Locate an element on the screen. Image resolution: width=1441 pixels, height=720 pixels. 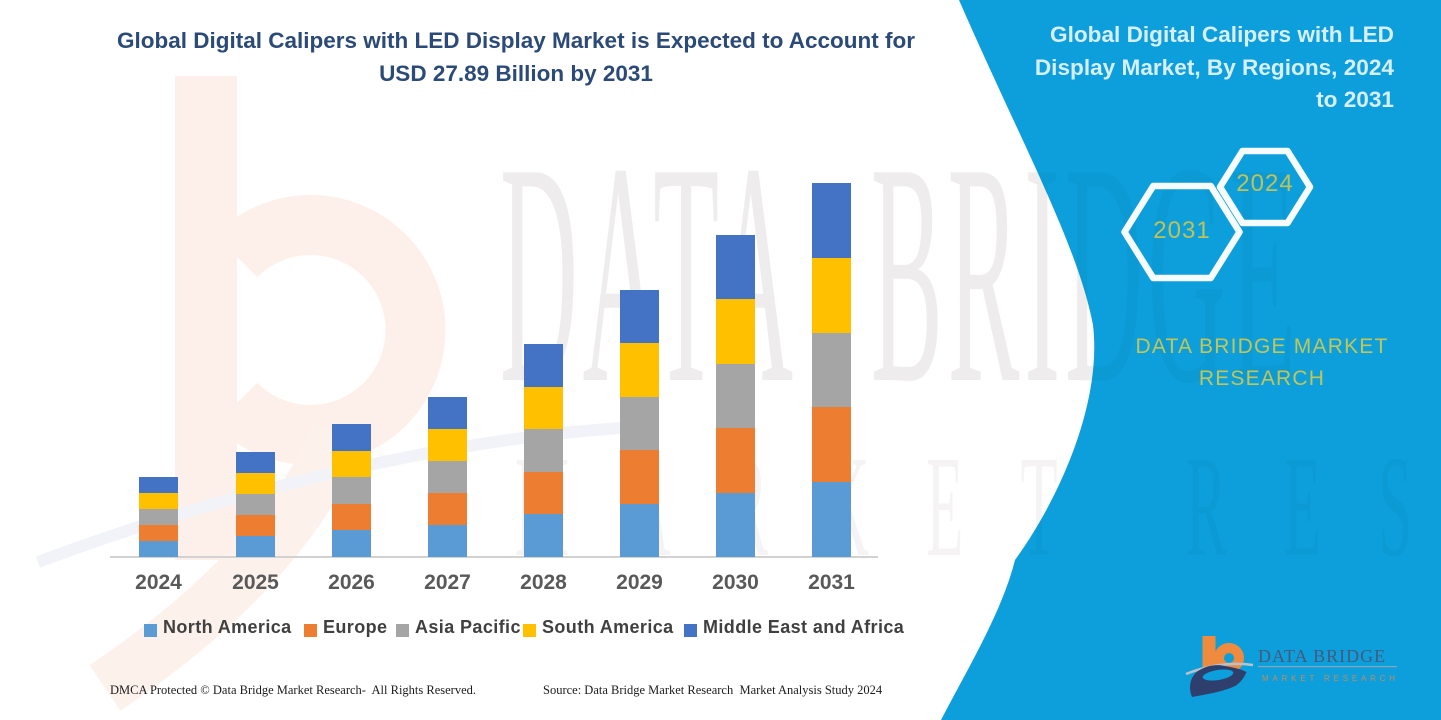
svg-text: DATA is located at coordinates (649, 274).